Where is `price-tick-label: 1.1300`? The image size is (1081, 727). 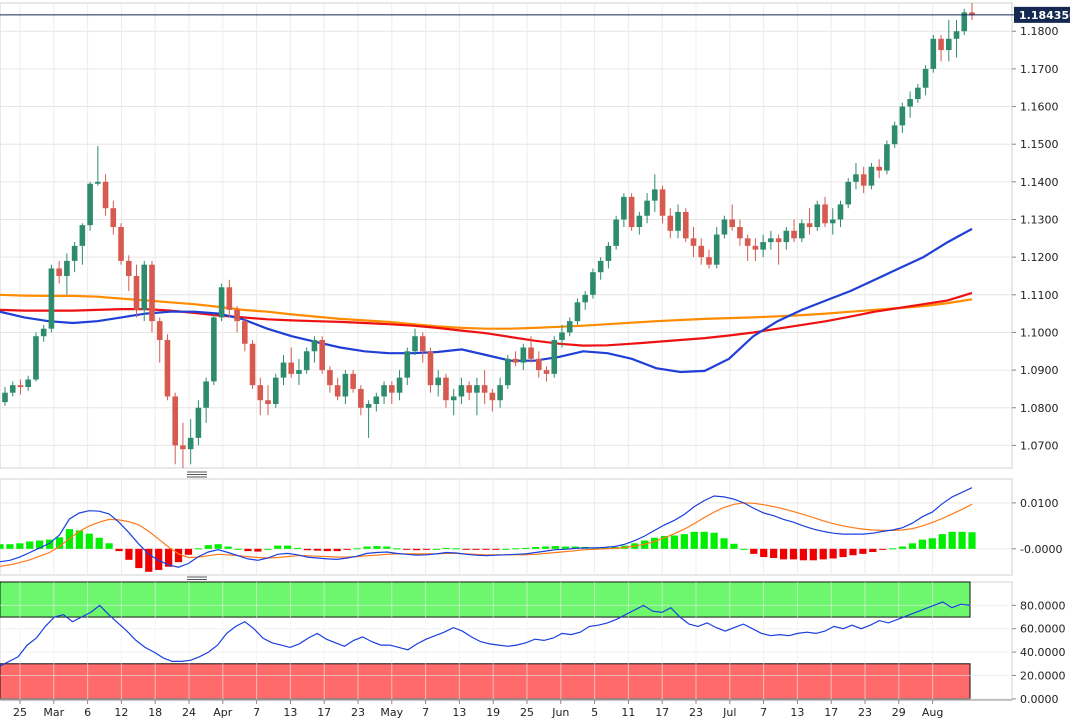 price-tick-label: 1.1300 is located at coordinates (1039, 219).